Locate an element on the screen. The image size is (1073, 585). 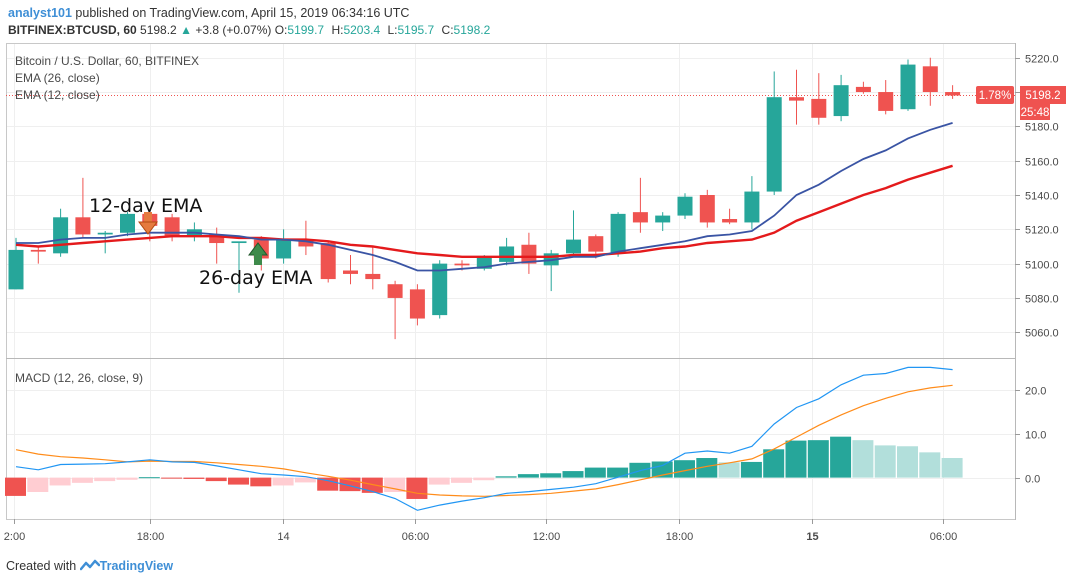
price-tick-label: 5140.0 is located at coordinates (1042, 197).